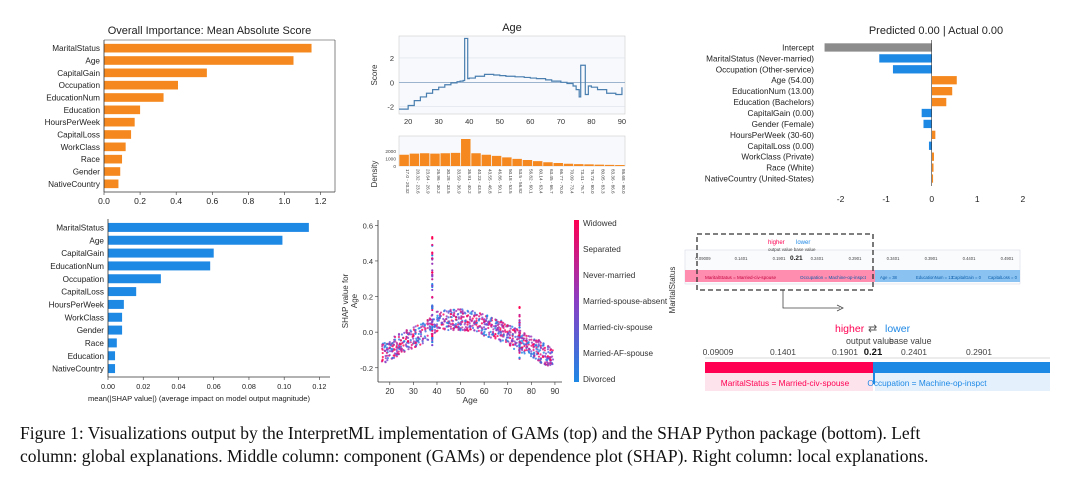 This screenshot has width=1080, height=483. What do you see at coordinates (390, 160) in the screenshot?
I see `density-tick-label: 1000` at bounding box center [390, 160].